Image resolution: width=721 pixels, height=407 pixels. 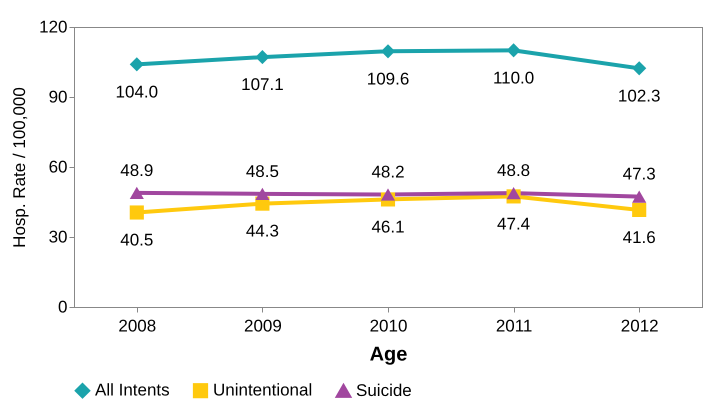 I want to click on data-label: 48.8, so click(x=513, y=170).